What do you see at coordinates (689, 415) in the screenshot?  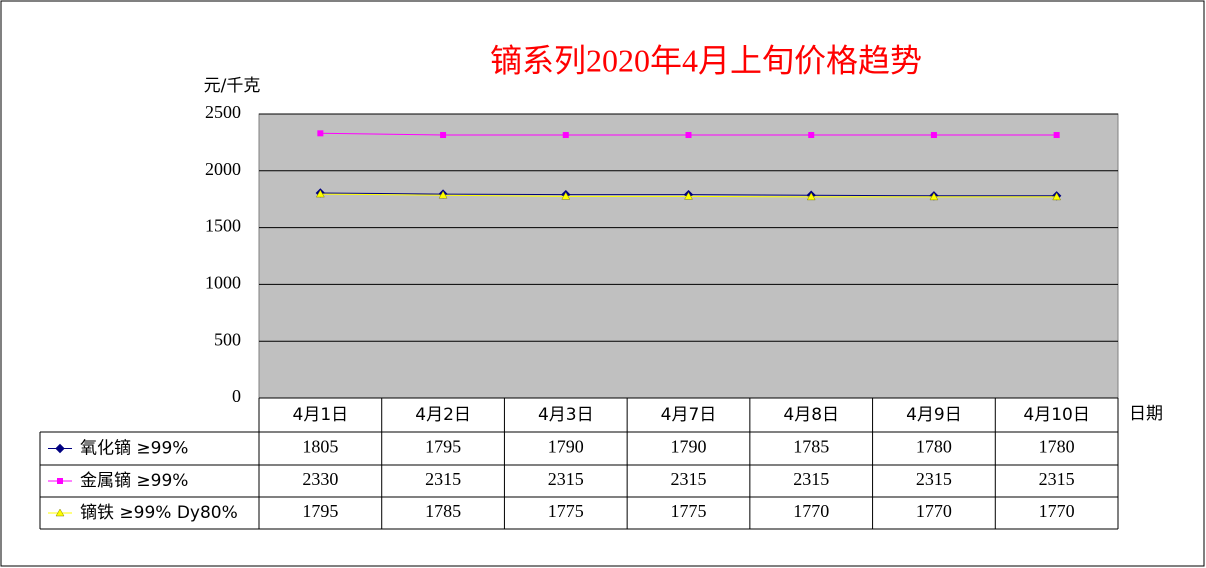 I see `x-tick-label: 4月7日` at bounding box center [689, 415].